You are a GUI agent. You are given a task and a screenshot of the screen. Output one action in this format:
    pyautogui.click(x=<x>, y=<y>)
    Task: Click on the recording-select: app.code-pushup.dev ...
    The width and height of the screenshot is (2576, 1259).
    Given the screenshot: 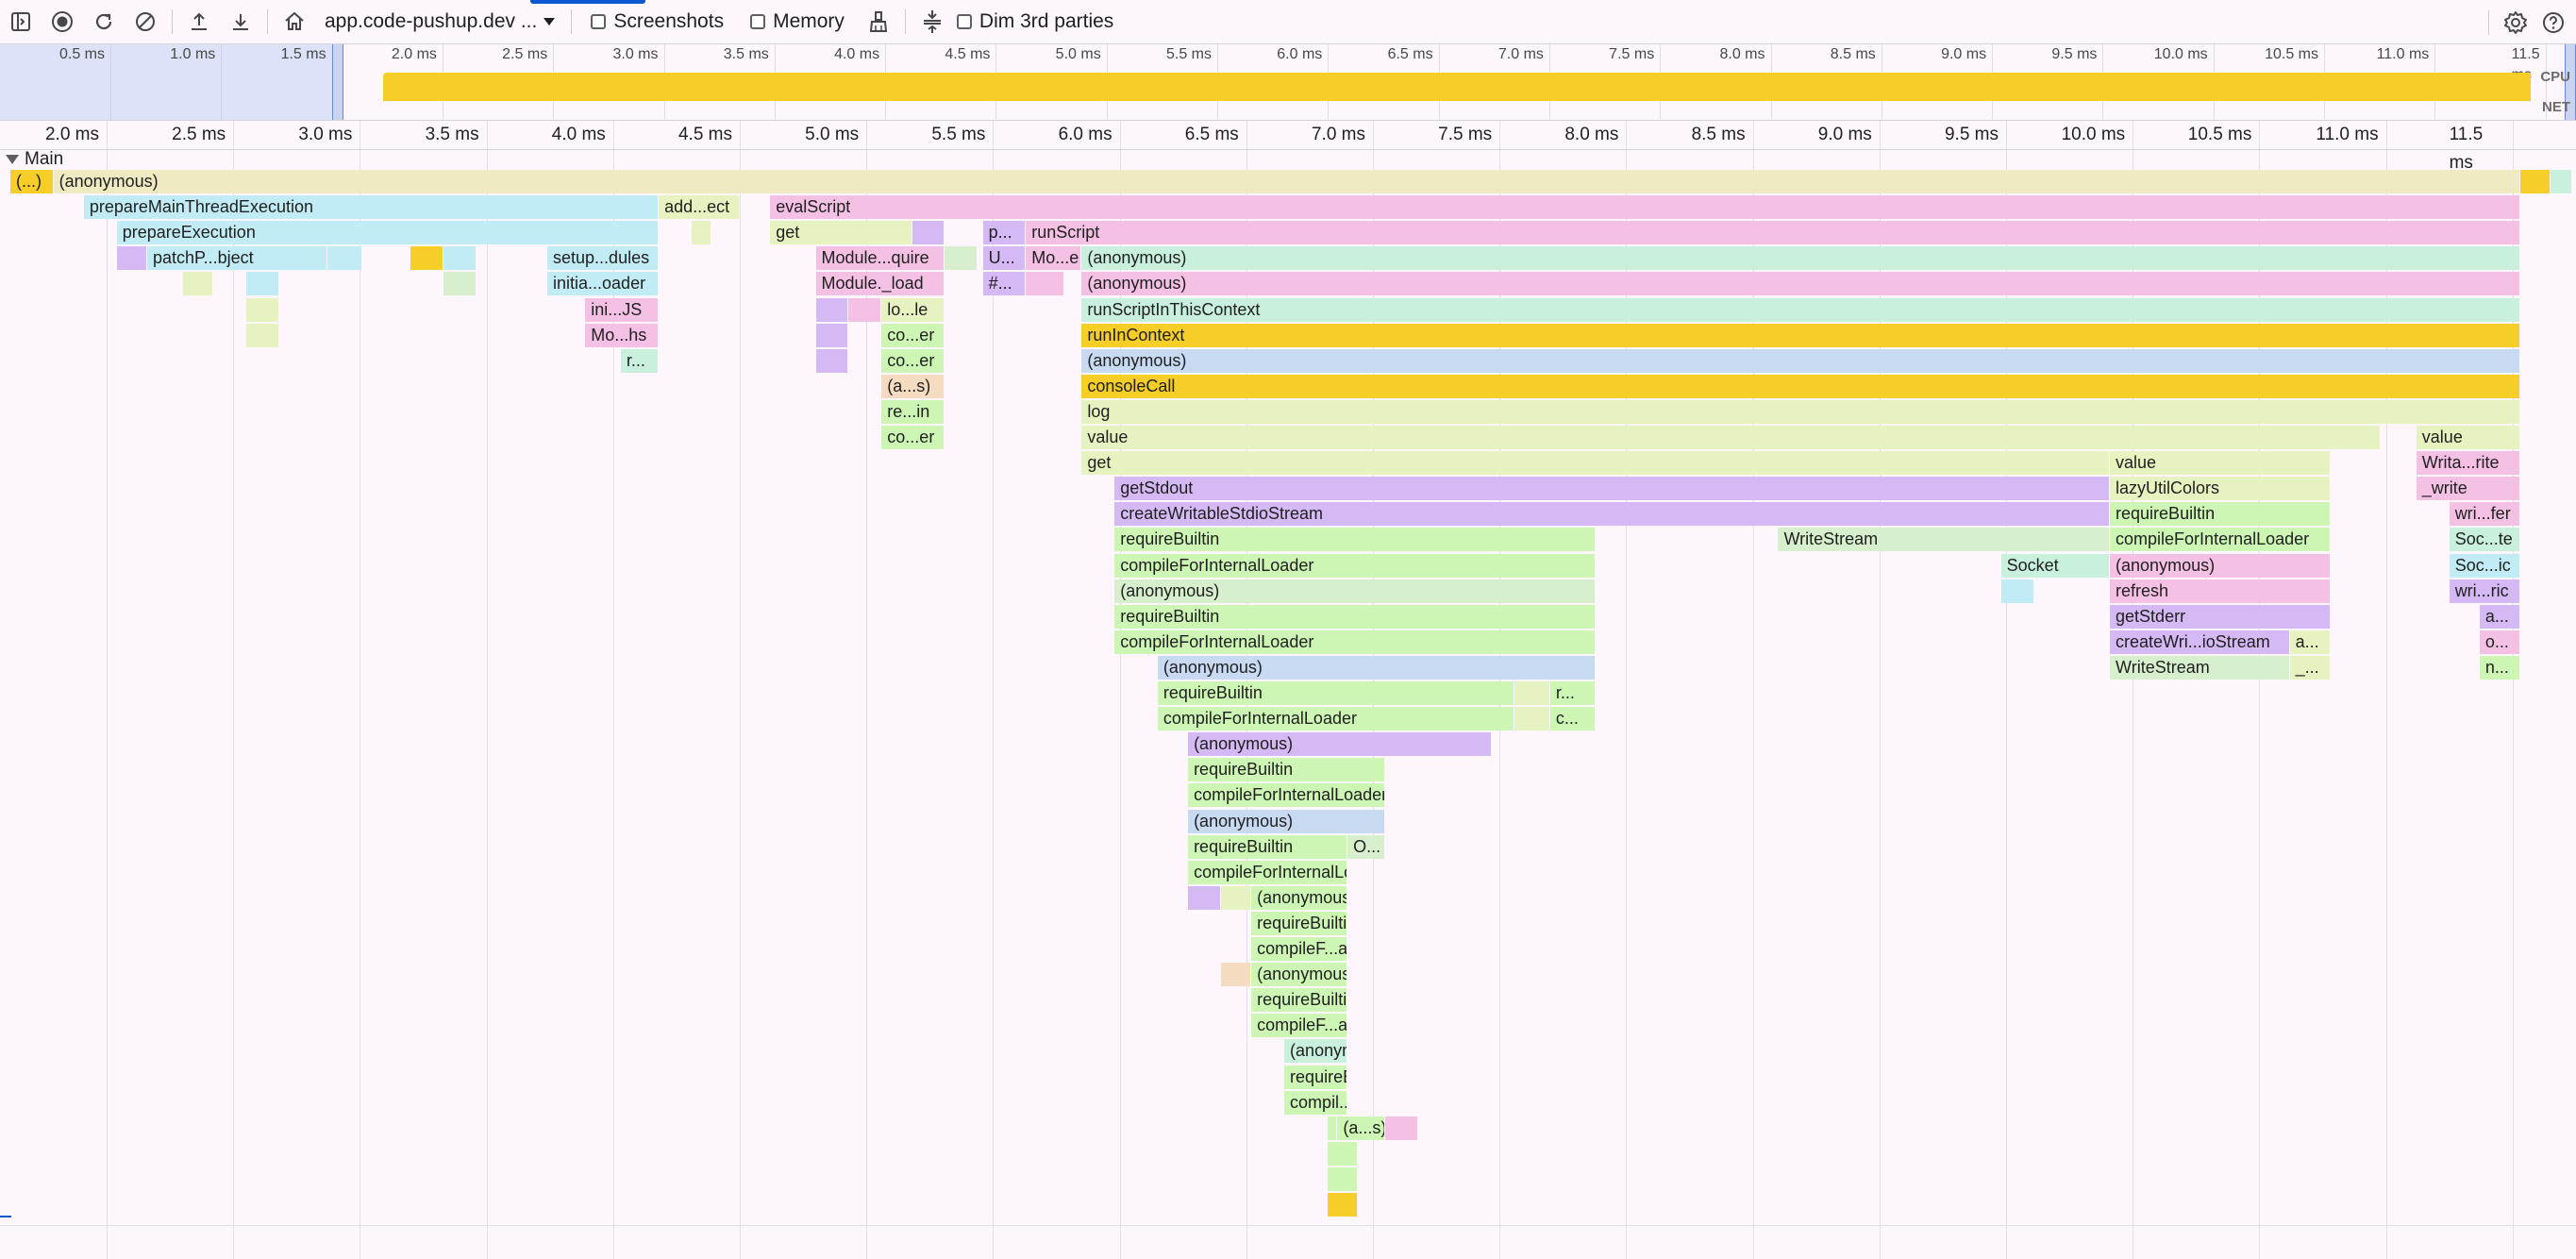 What is the action you would take?
    pyautogui.click(x=440, y=21)
    